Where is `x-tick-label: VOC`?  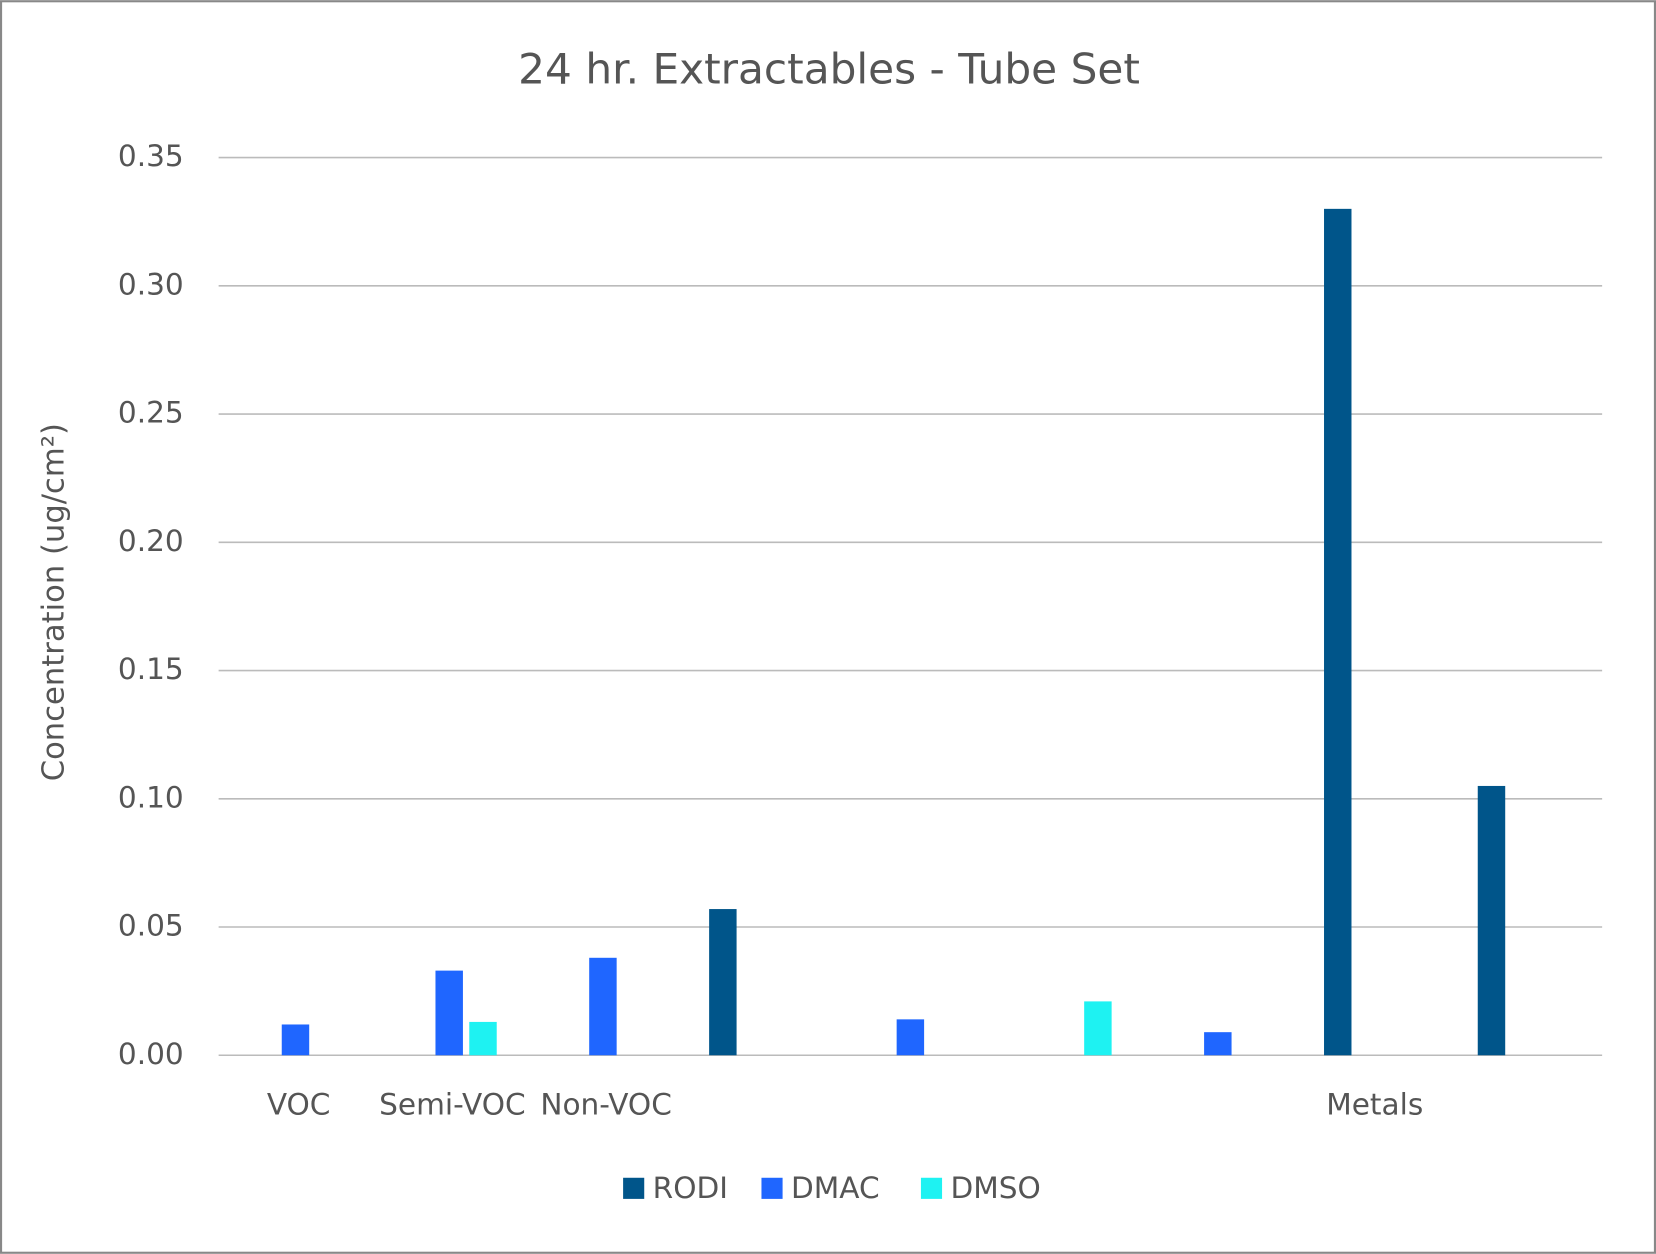 x-tick-label: VOC is located at coordinates (299, 1104).